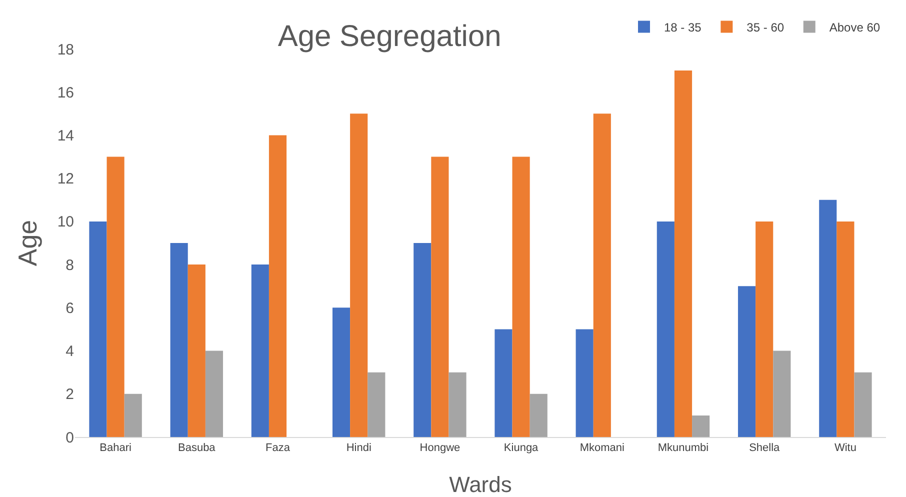 This screenshot has height=497, width=906. I want to click on y-tick-label: 12, so click(65, 179).